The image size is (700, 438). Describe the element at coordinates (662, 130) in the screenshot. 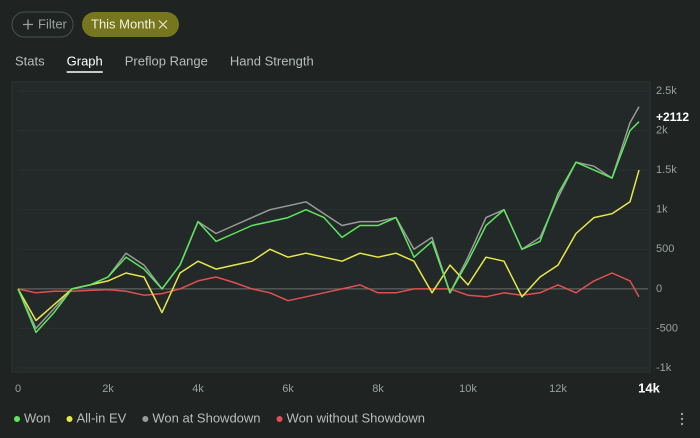

I see `y-tick-label: 2k` at that location.